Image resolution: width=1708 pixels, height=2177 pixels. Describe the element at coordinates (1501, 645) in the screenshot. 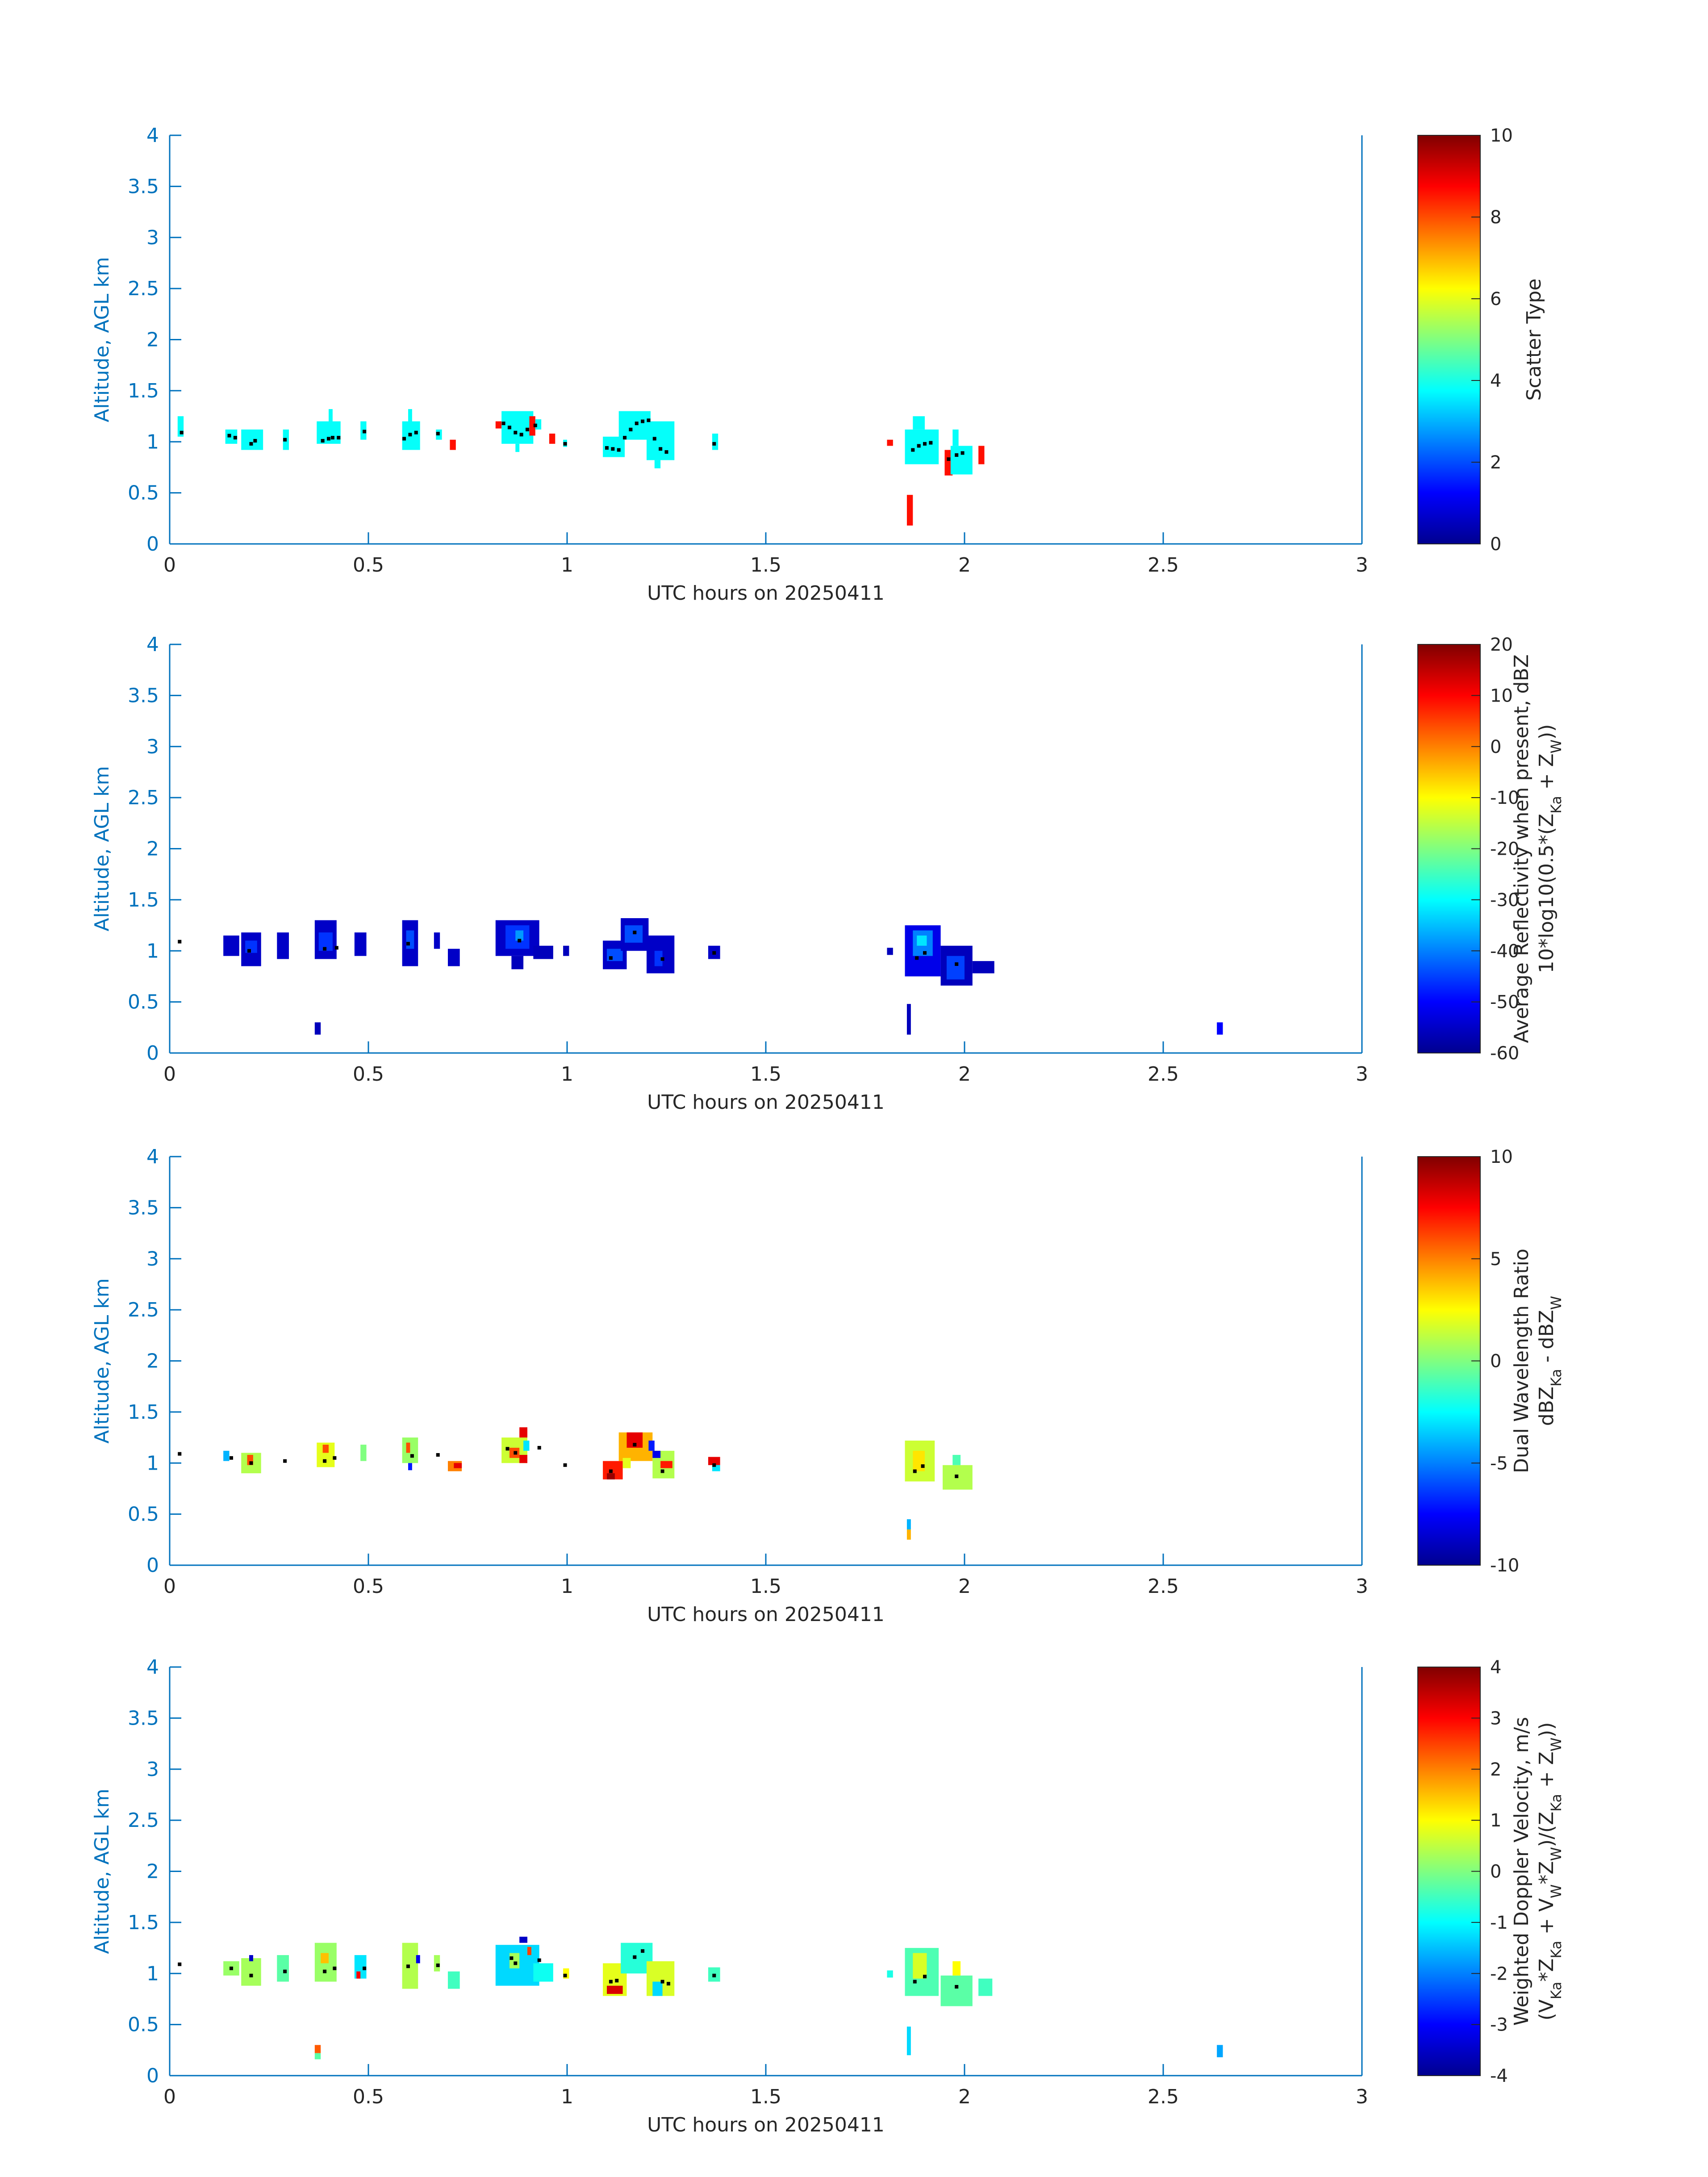

I see `colorbar-tick-label: 20` at that location.